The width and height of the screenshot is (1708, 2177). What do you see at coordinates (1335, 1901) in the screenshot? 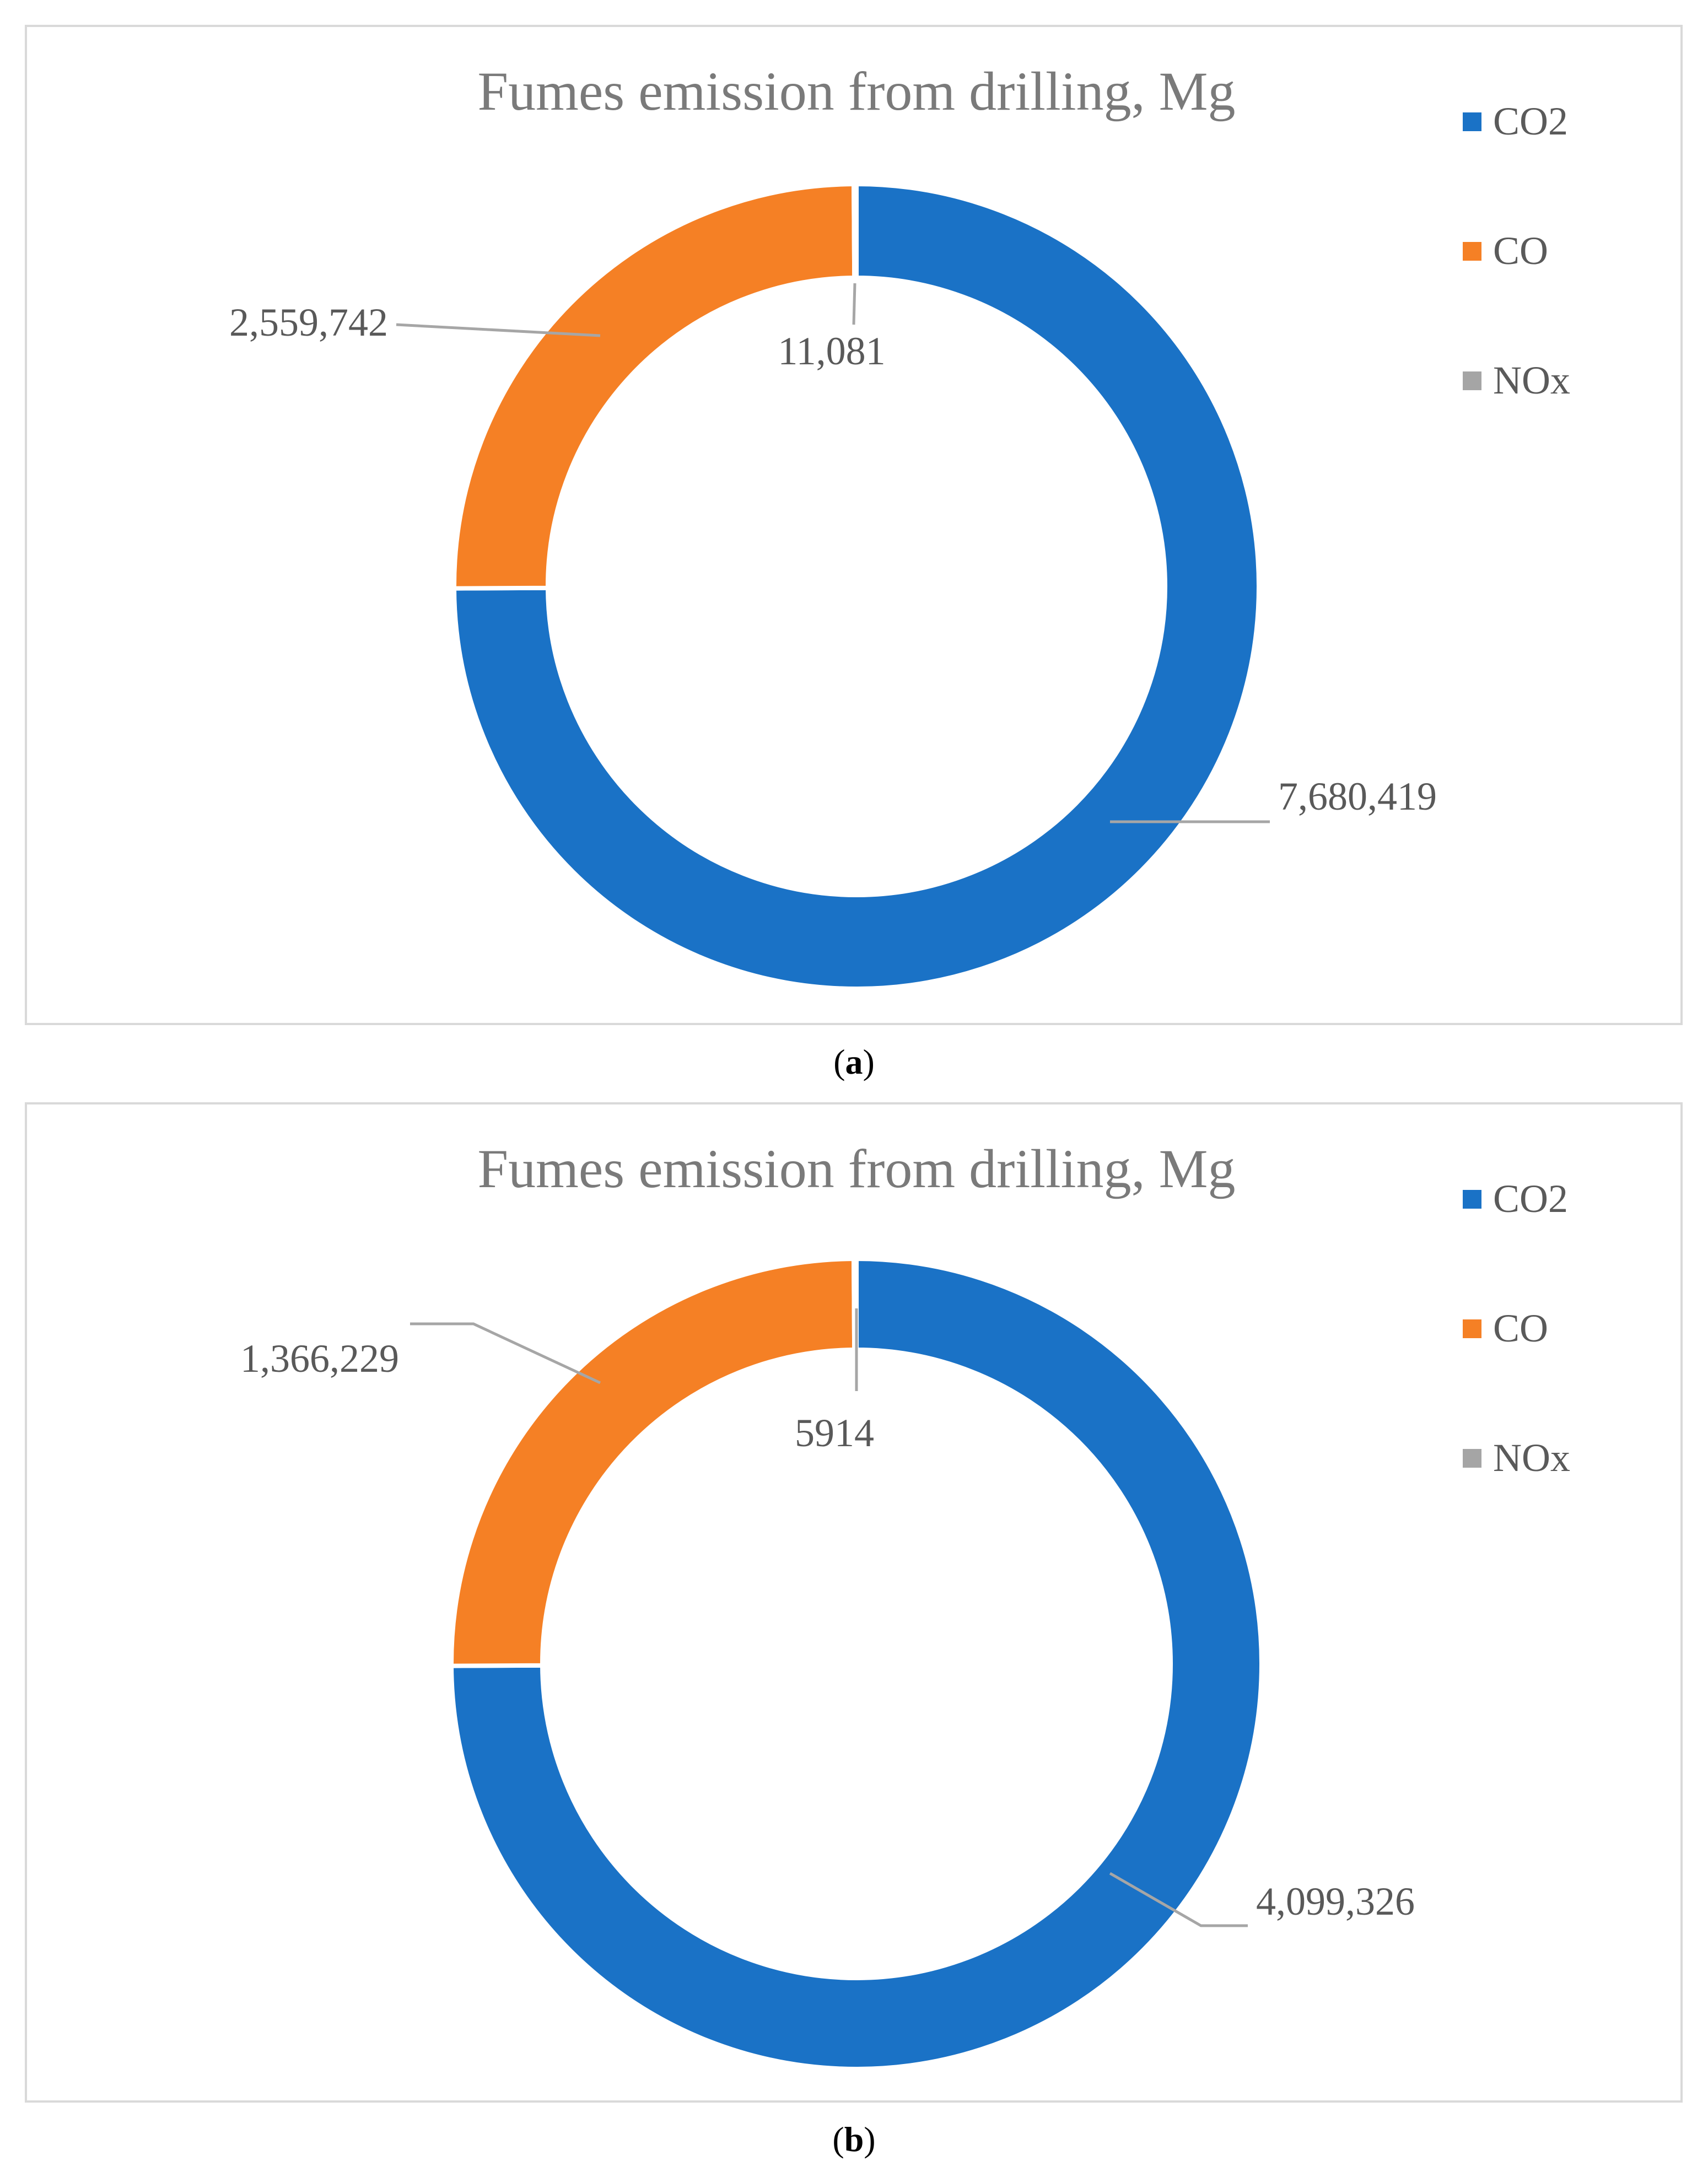
I see `data-label-co2: 4,099,326` at bounding box center [1335, 1901].